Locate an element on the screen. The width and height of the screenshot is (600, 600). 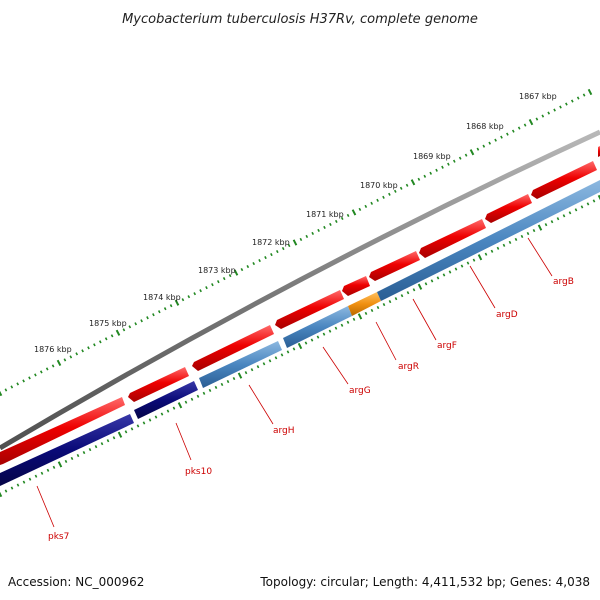
gene-label-argH: argH is located at coordinates (284, 431).